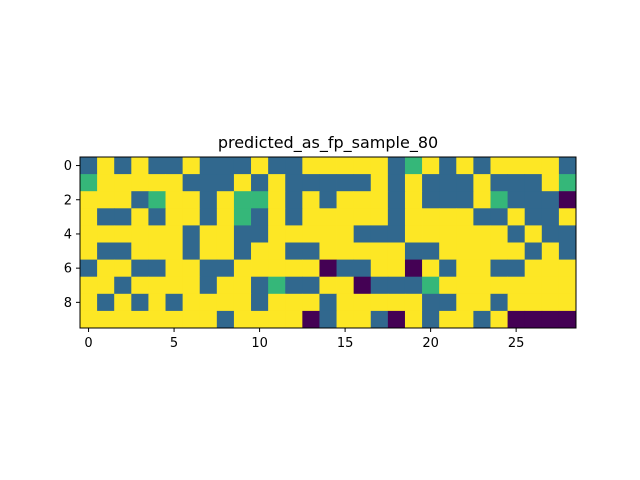 This screenshot has height=480, width=640. What do you see at coordinates (516, 343) in the screenshot?
I see `x-tick-label: 25` at bounding box center [516, 343].